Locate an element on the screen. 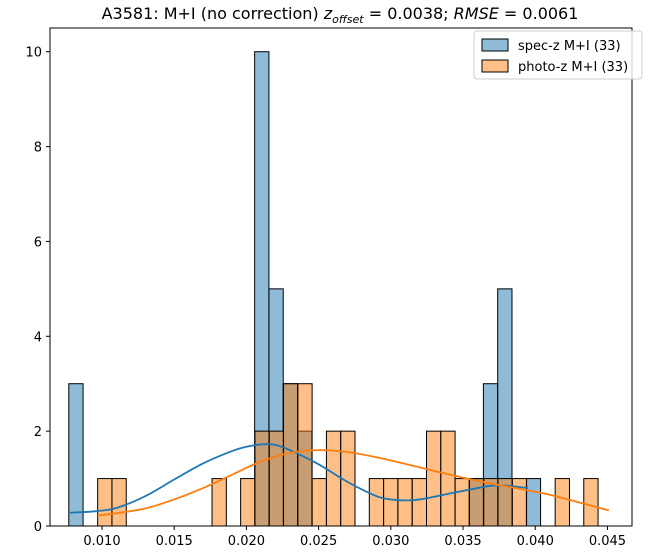 The image size is (651, 552). x-tick-label-0: 0.010 is located at coordinates (101, 541).